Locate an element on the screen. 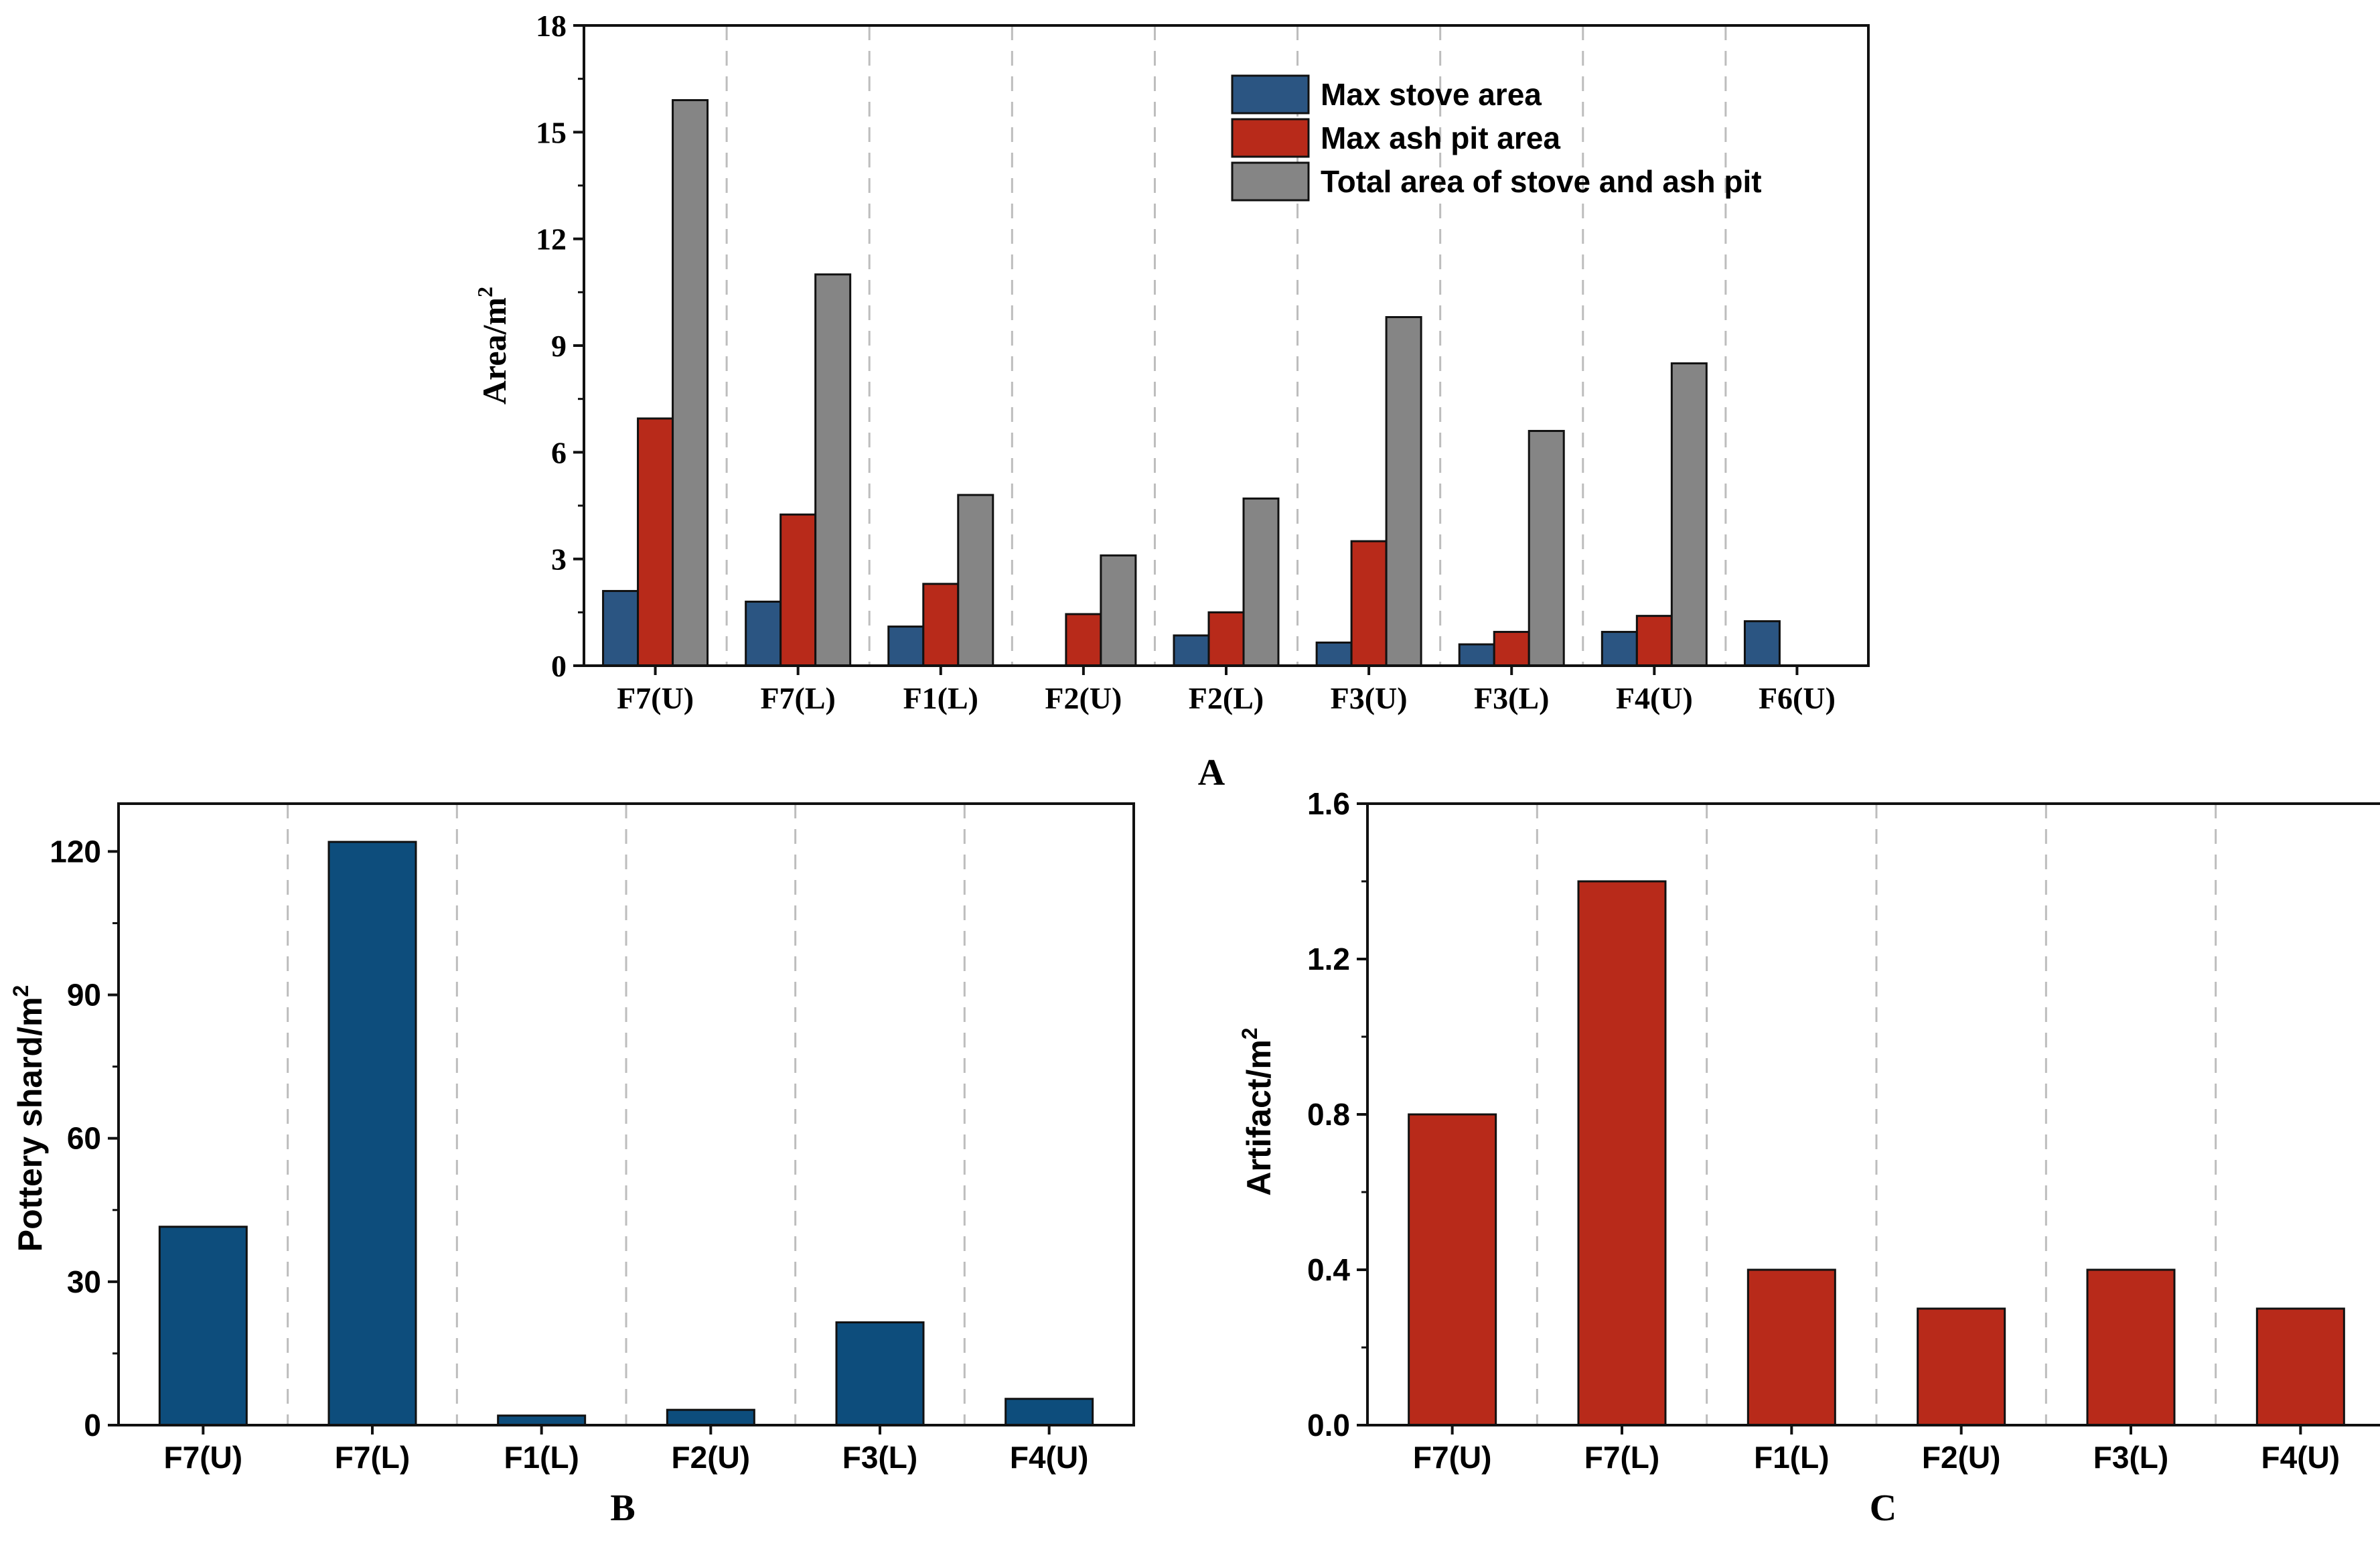 This screenshot has height=1541, width=2380. bar-f7u-s2 is located at coordinates (690, 383).